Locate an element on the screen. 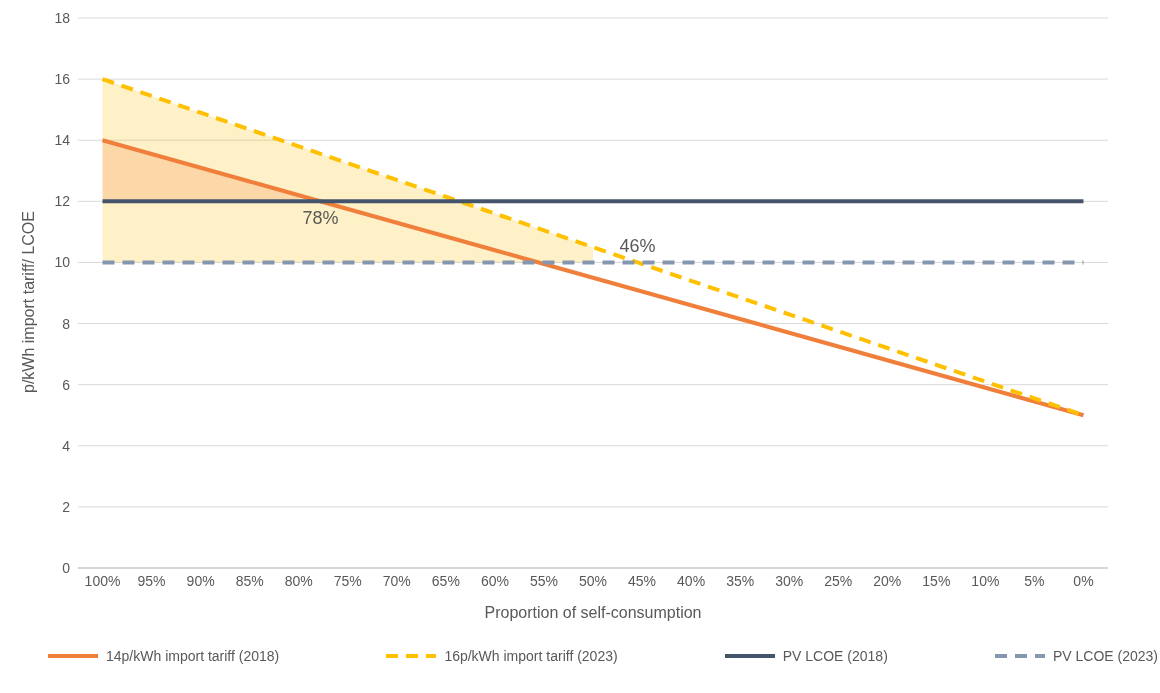  y-axis-title: p/kWh import tariff/ LCOE is located at coordinates (28, 302).